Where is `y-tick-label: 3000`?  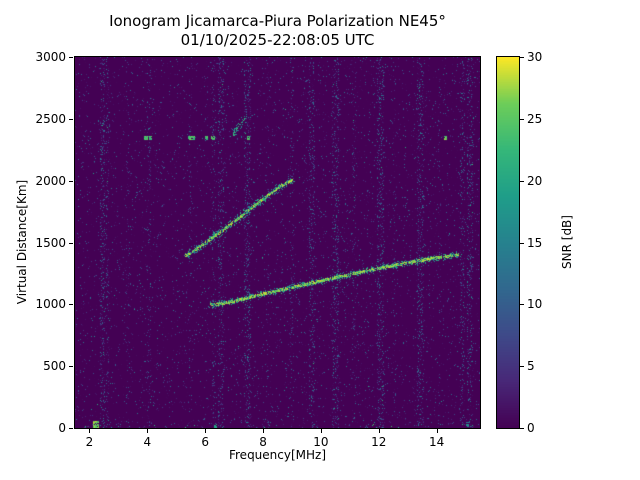
y-tick-label: 3000 is located at coordinates (50, 57).